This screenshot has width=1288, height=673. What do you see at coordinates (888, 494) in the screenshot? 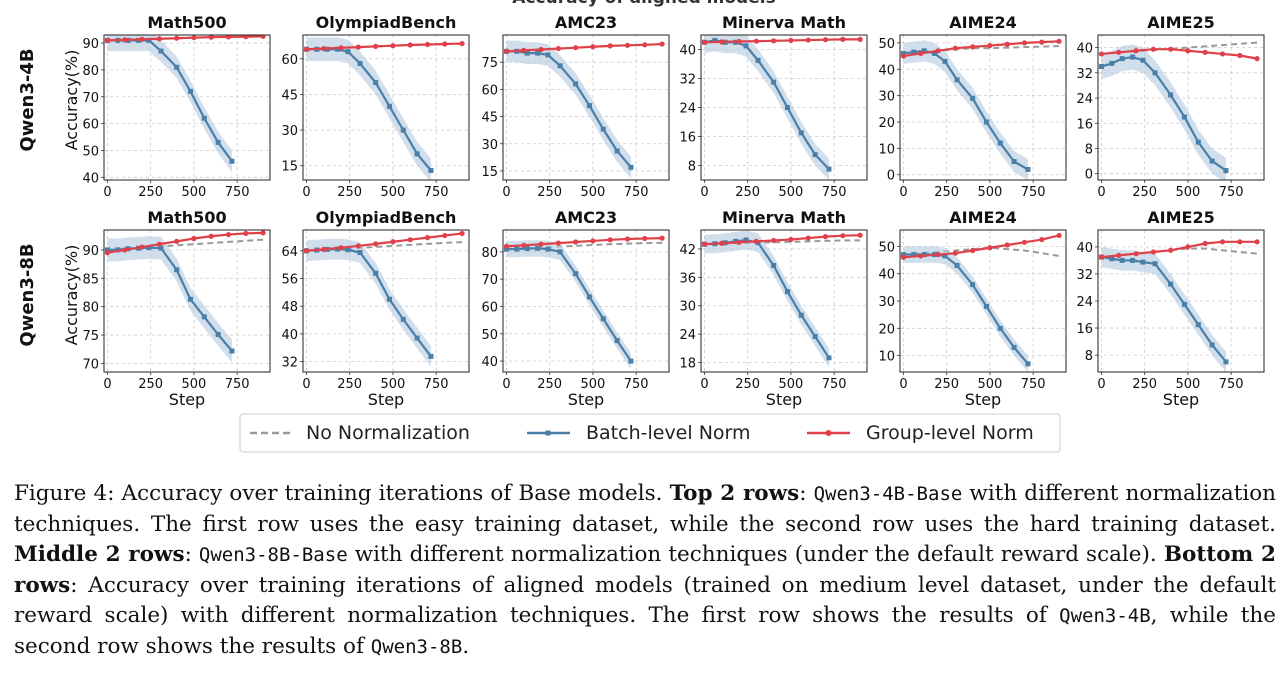
I see `caption-model-4b-base: Qwen3-4B-Base` at bounding box center [888, 494].